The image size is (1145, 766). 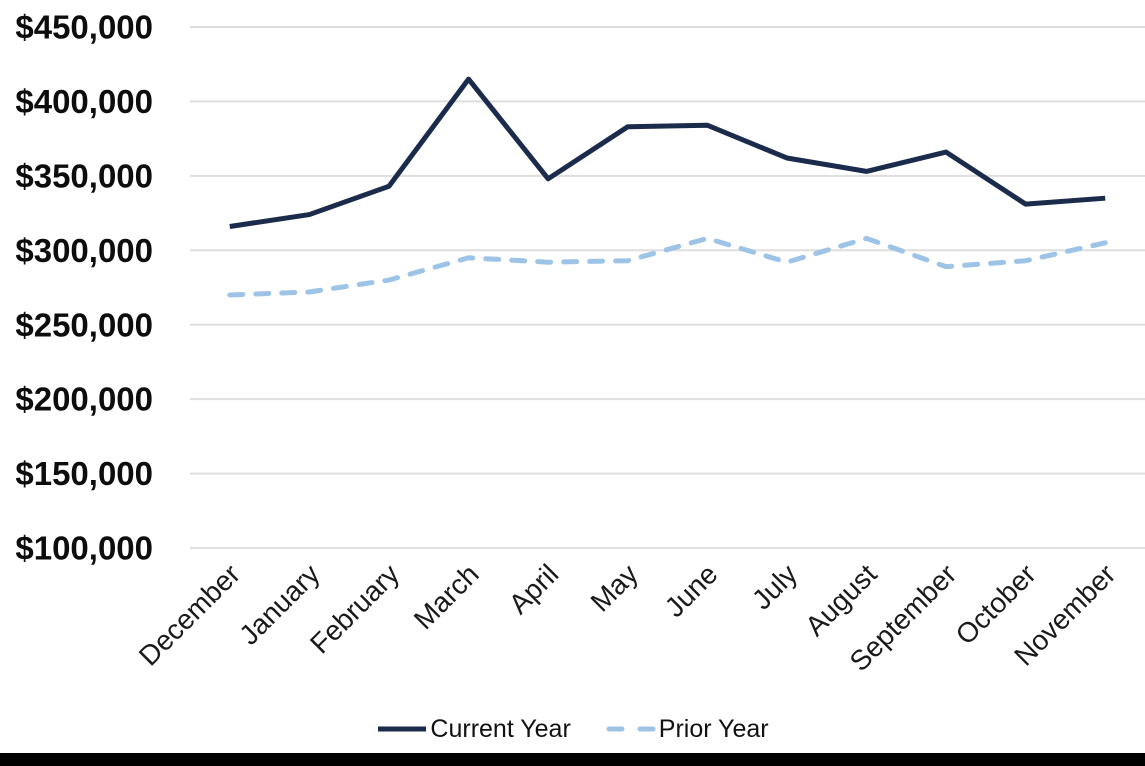 What do you see at coordinates (84, 473) in the screenshot?
I see `y-tick-label: $150,000` at bounding box center [84, 473].